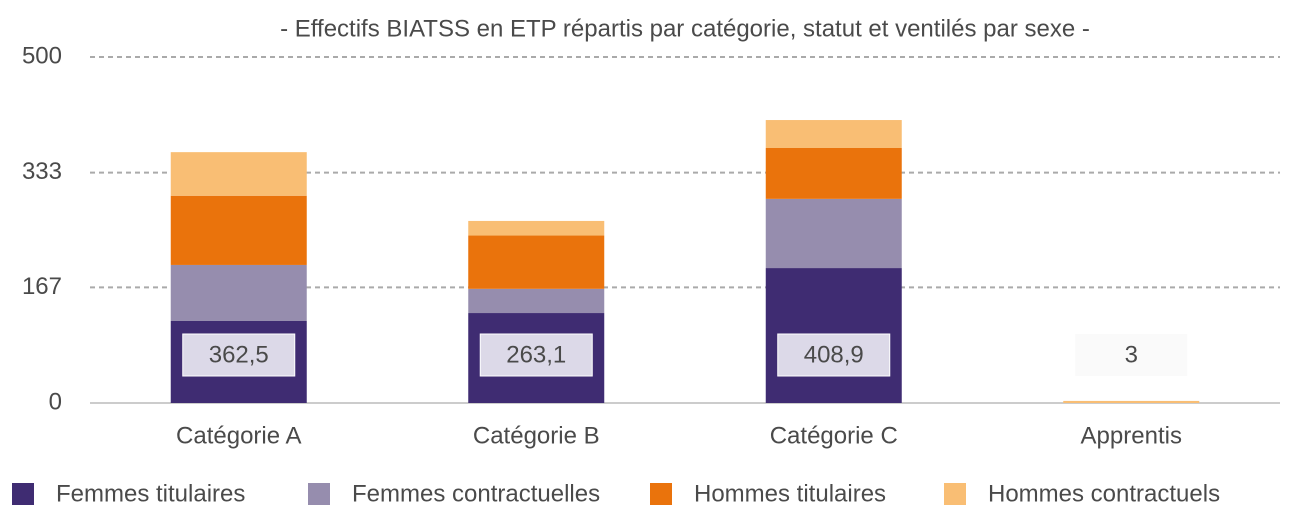 The image size is (1304, 506). Describe the element at coordinates (238, 435) in the screenshot. I see `x-tick-label: Catégorie A` at that location.